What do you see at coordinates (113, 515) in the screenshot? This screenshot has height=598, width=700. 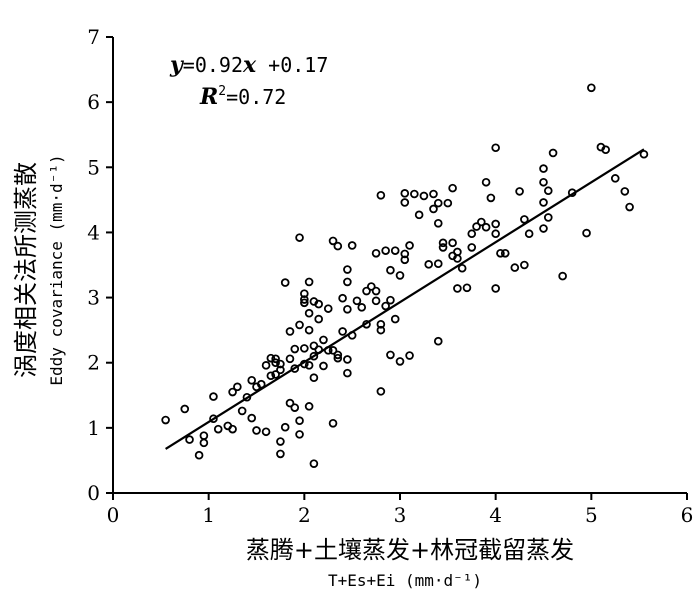 I see `x-tick-label: 0` at bounding box center [113, 515].